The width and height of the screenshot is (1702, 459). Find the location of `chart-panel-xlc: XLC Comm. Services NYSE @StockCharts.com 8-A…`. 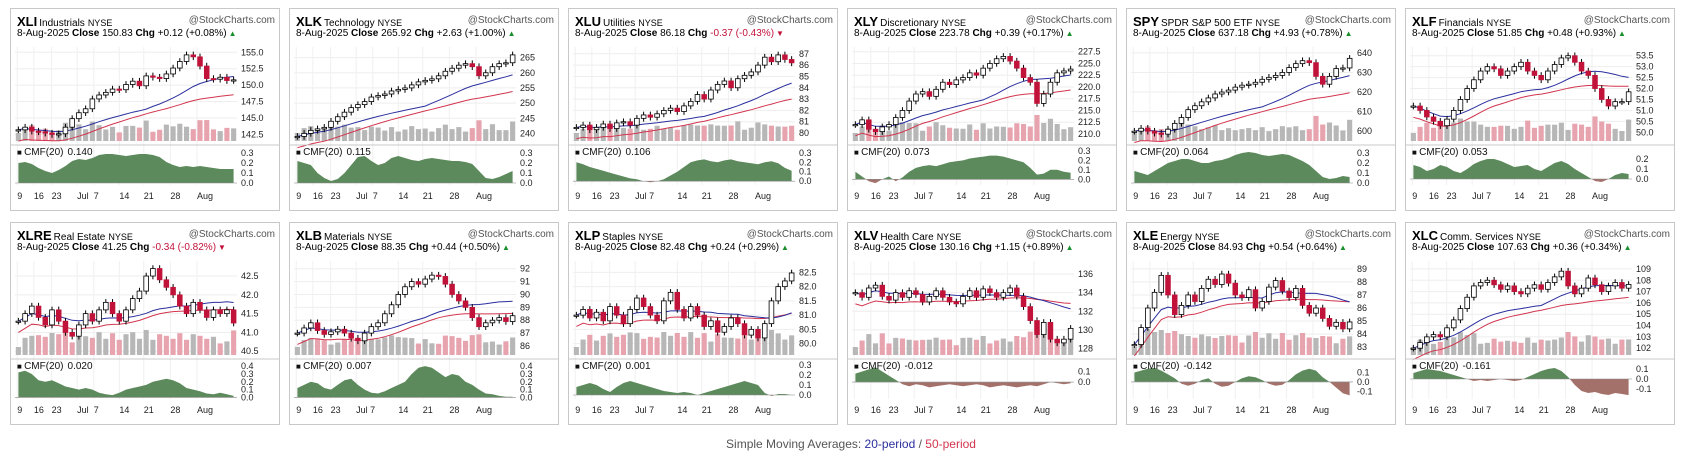

chart-panel-xlc: XLC Comm. Services NYSE @StockCharts.com 8-A… is located at coordinates (1540, 323).